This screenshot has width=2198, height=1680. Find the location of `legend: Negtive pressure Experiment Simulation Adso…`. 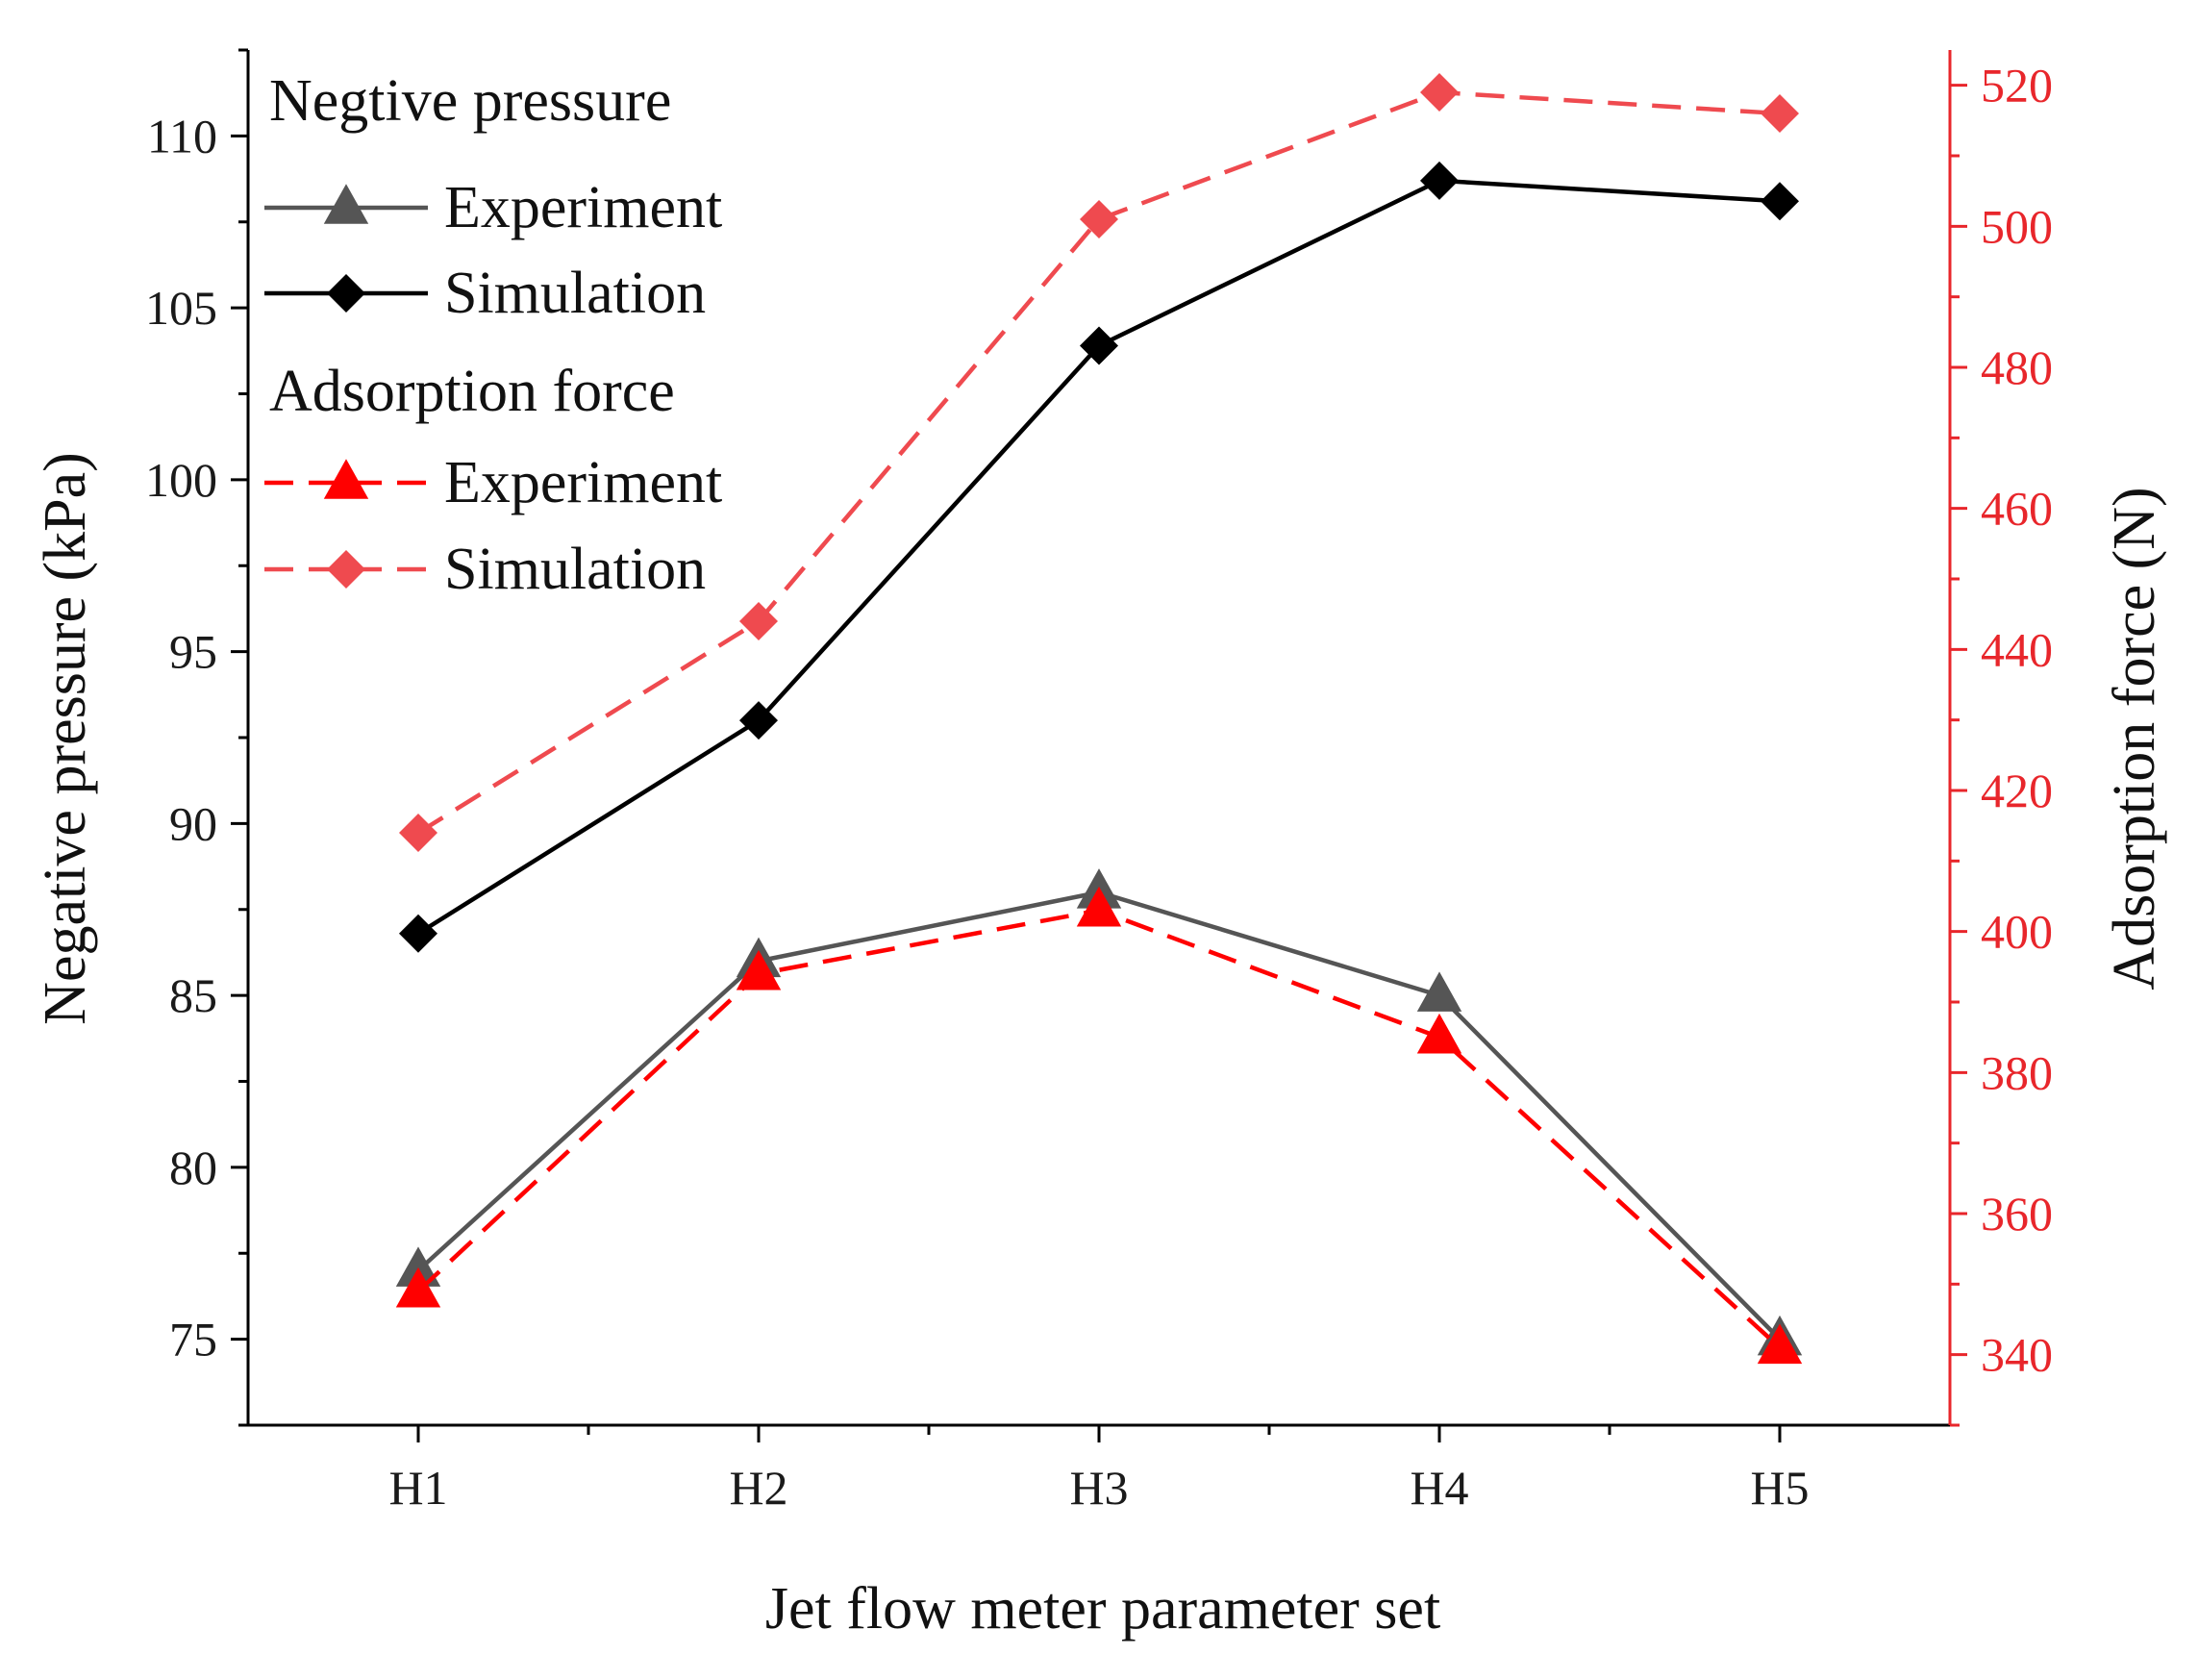

legend: Negtive pressure Experiment Simulation Adso… is located at coordinates (493, 335).